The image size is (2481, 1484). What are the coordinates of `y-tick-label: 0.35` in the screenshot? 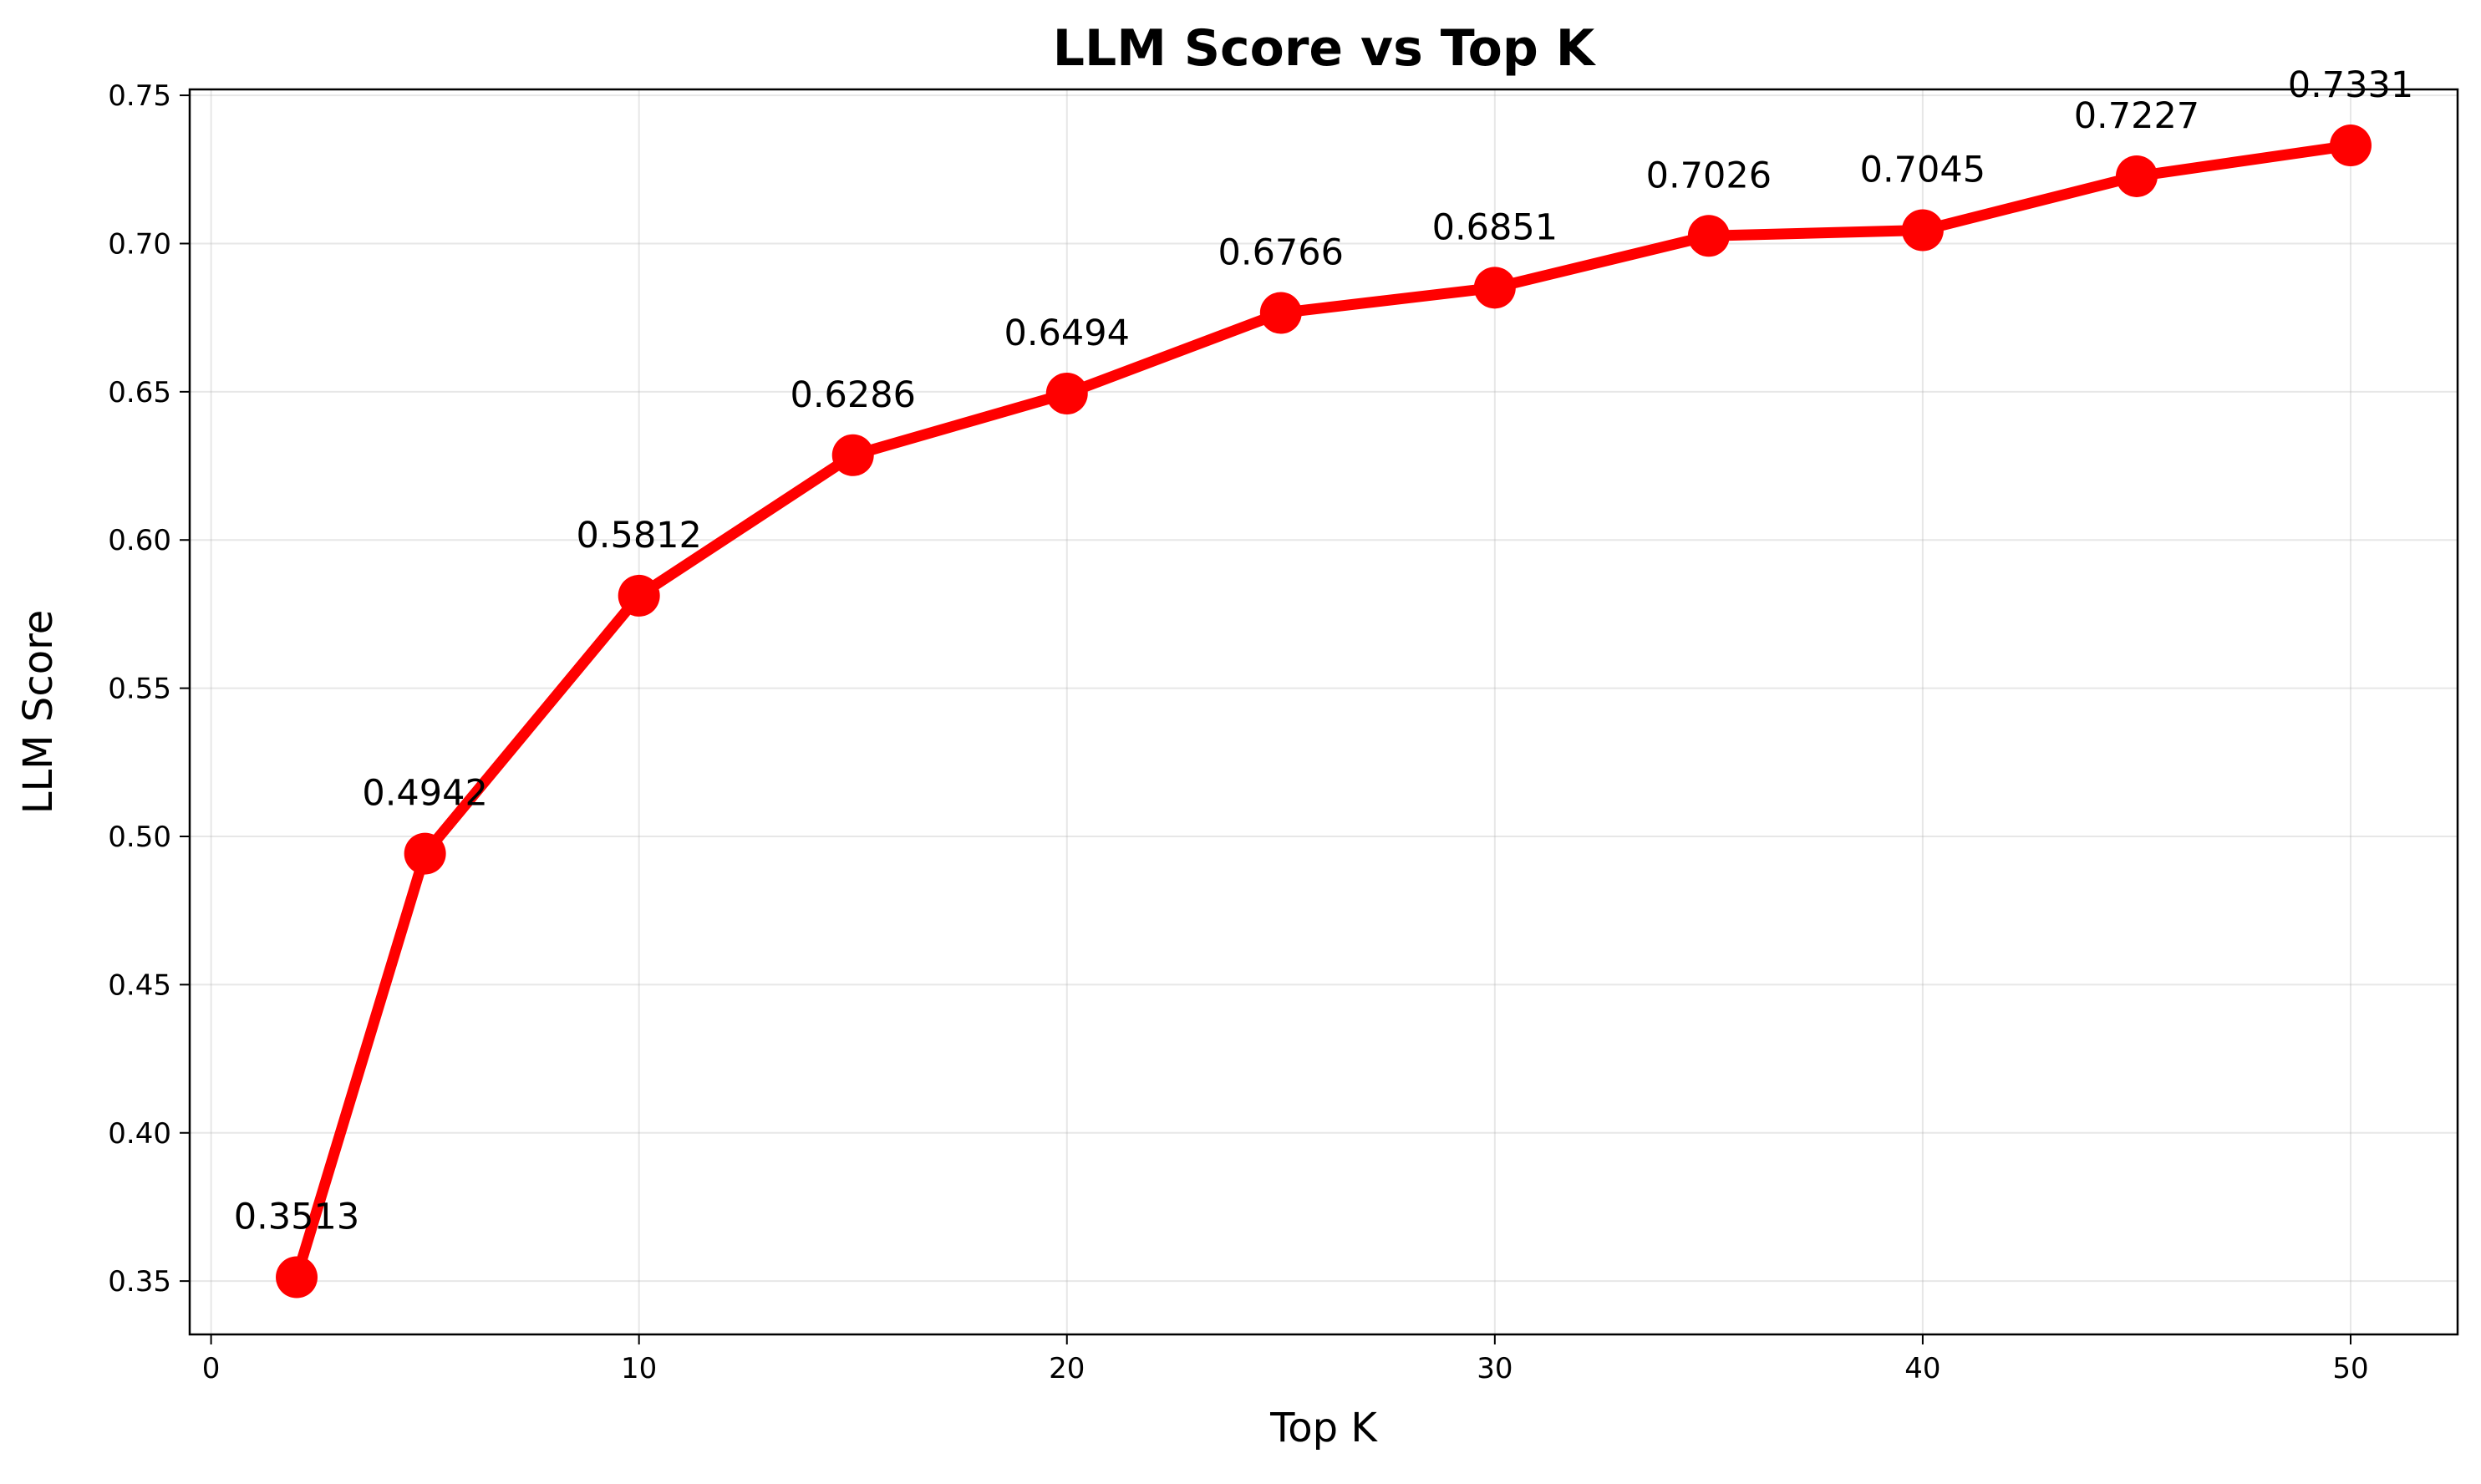 It's located at (139, 1281).